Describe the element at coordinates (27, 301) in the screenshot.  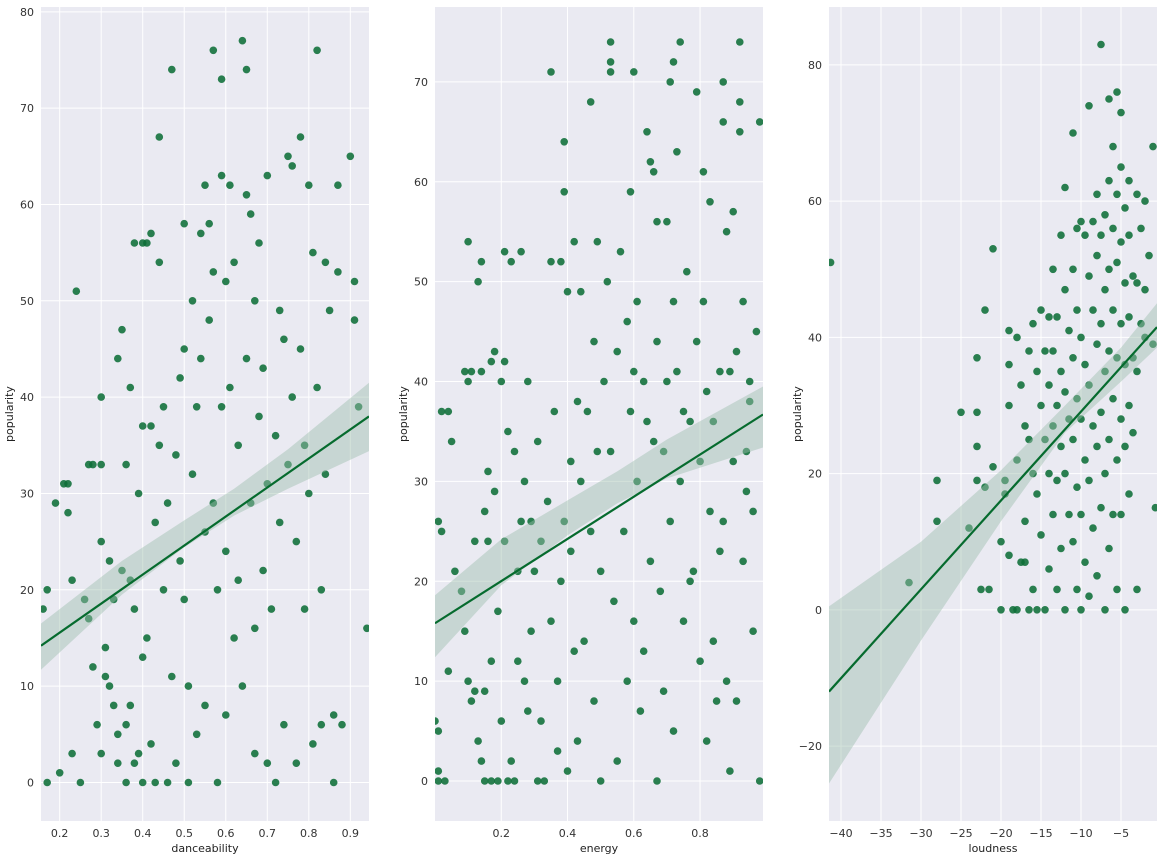
I see `y-tick-label: 50` at that location.